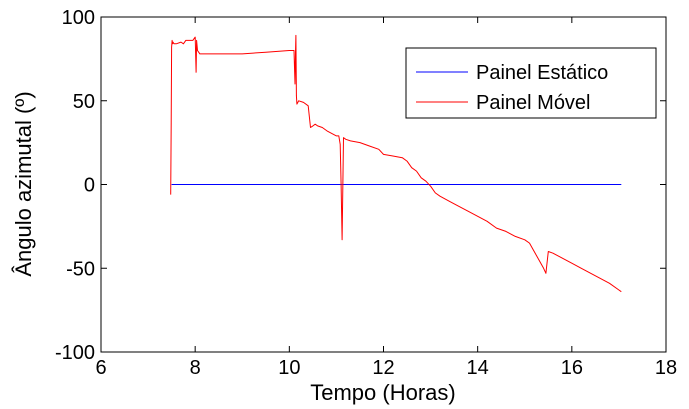  What do you see at coordinates (533, 103) in the screenshot?
I see `legend-label-mobile: Painel Móvel` at bounding box center [533, 103].